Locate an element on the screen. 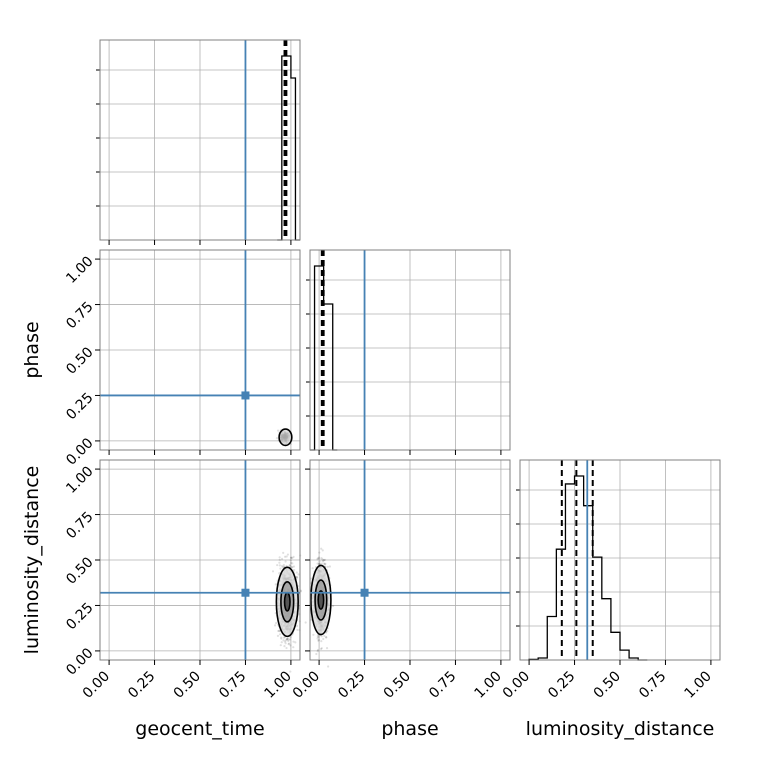 Image resolution: width=760 pixels, height=764 pixels. scatter-geocent-time-vs-phase-ytick-label: 1.00 is located at coordinates (79, 269).